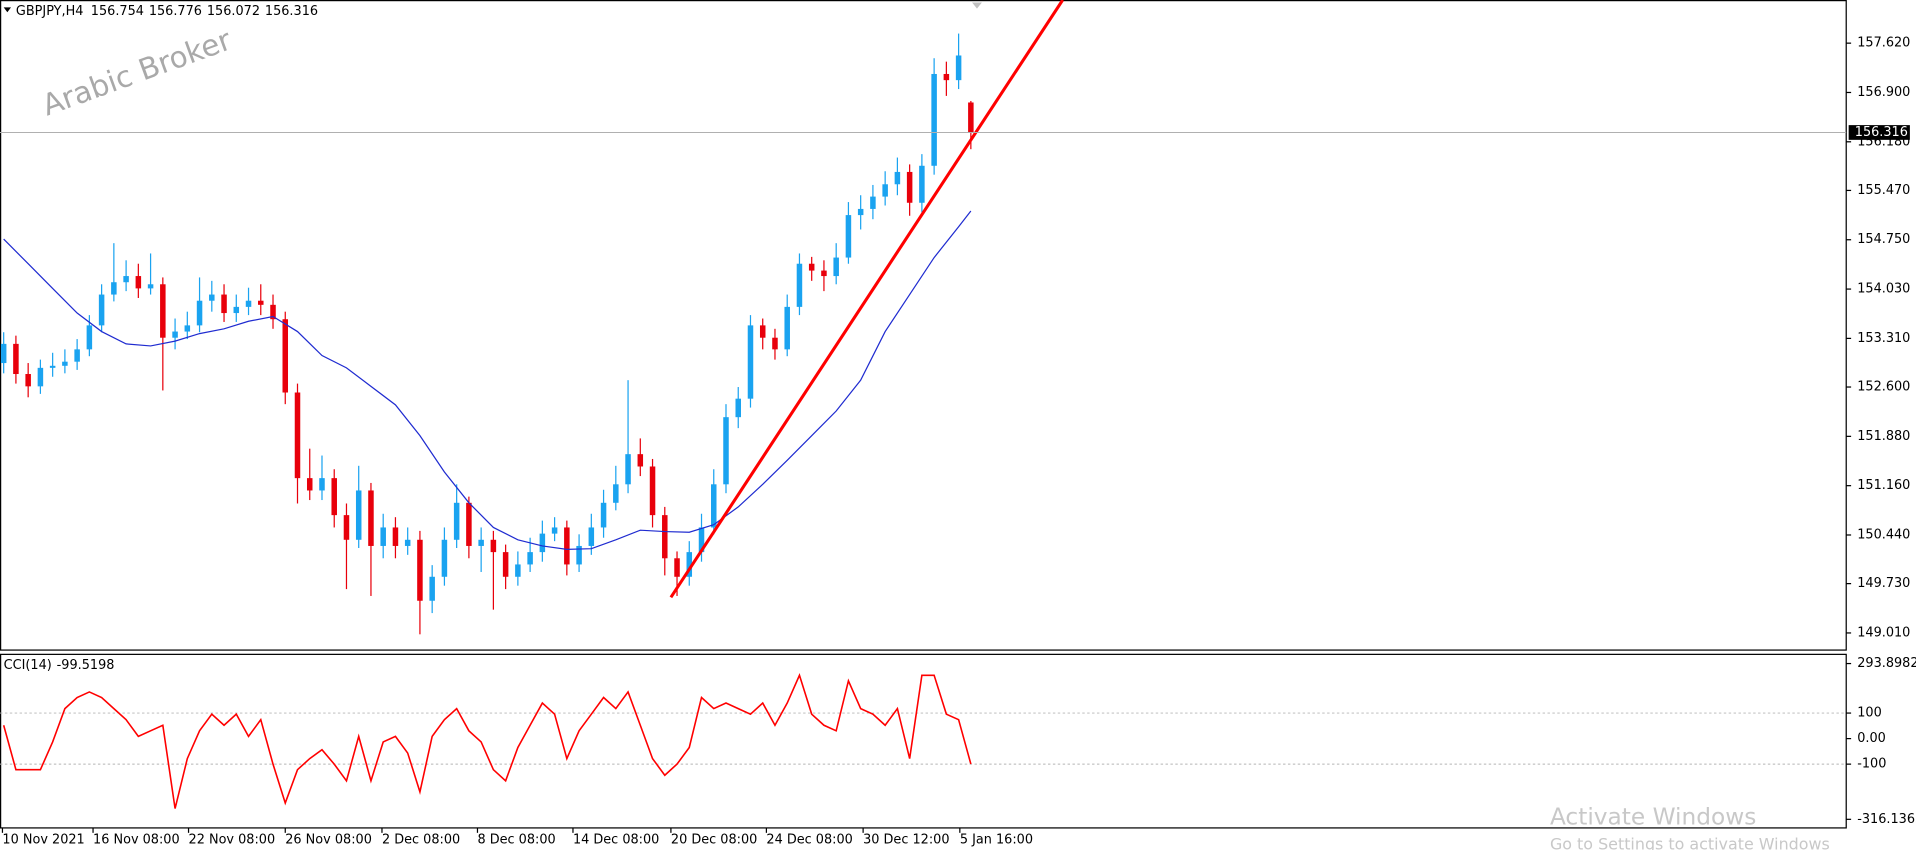 This screenshot has width=1916, height=850. I want to click on x-tick-label: 10 Nov 2021, so click(43, 840).